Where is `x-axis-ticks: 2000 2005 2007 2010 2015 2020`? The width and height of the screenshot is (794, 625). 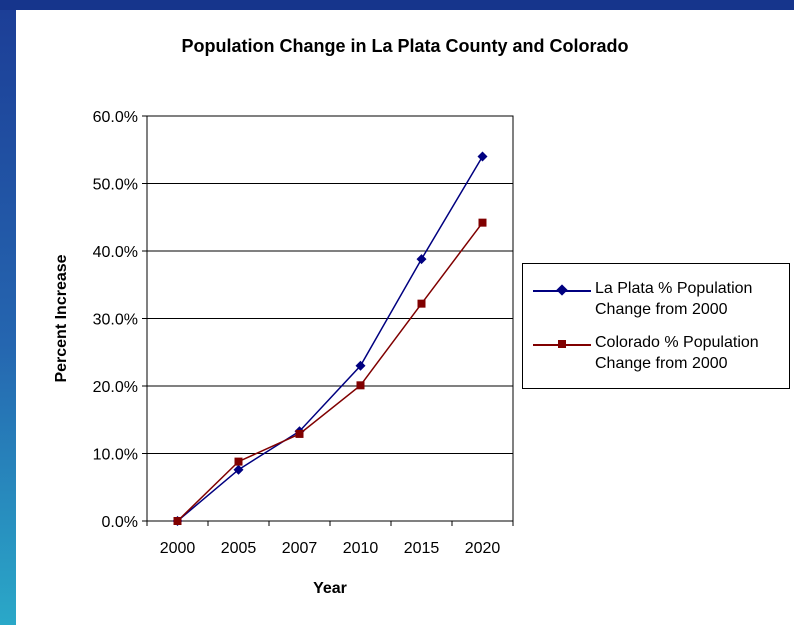
x-axis-ticks: 2000 2005 2007 2010 2015 2020 is located at coordinates (330, 539).